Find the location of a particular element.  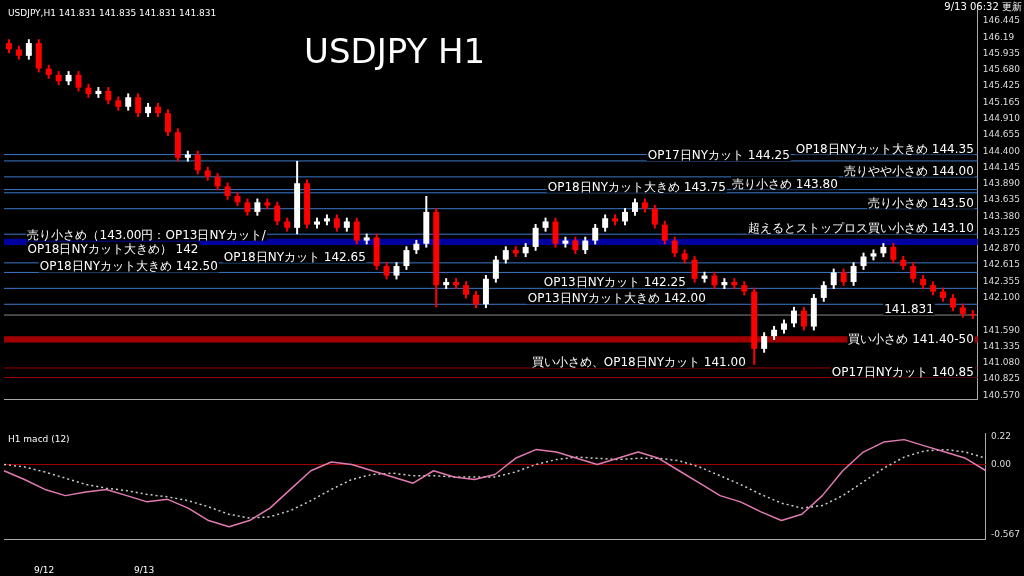

y-tick-label: 0.22 is located at coordinates (1001, 436).